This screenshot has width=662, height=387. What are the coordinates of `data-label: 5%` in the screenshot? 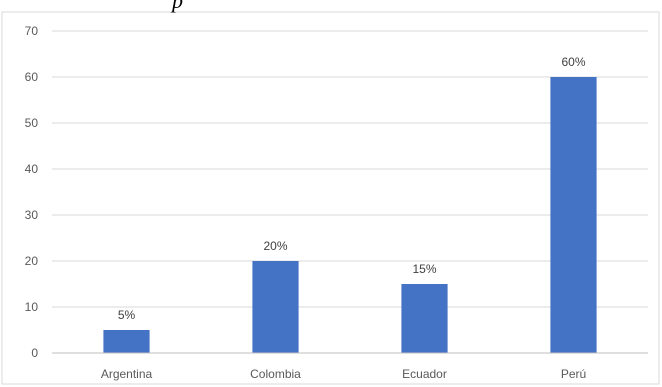 It's located at (127, 315).